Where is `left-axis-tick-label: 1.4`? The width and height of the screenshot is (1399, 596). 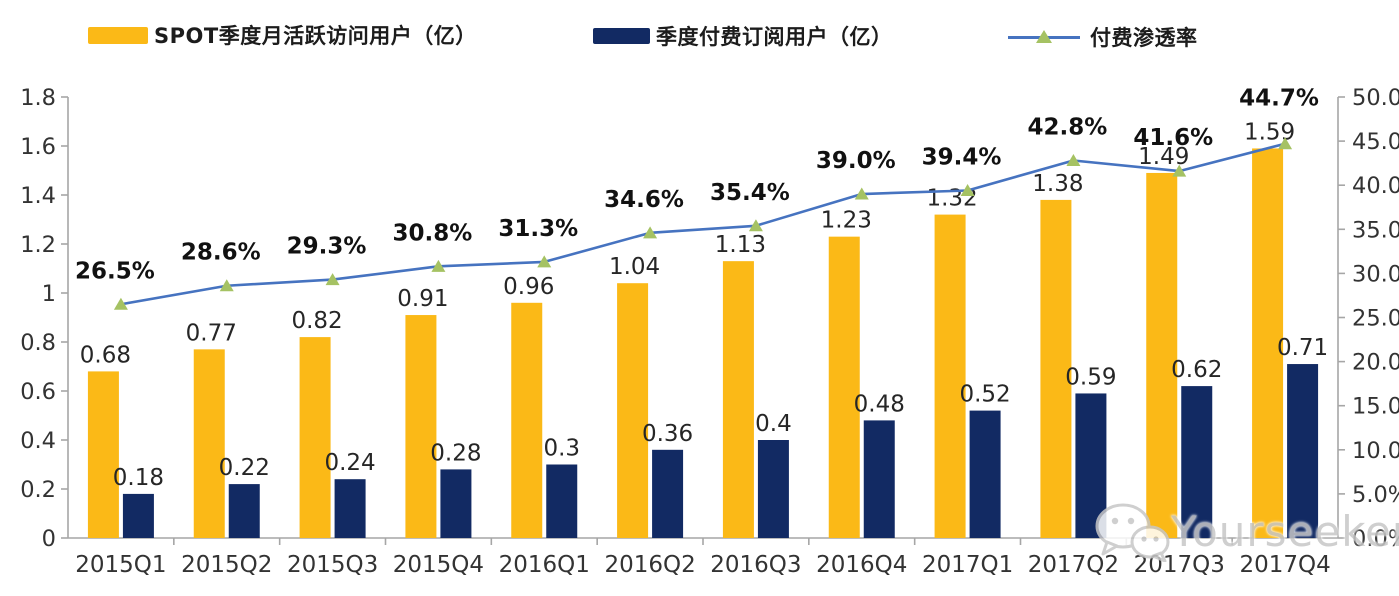
left-axis-tick-label: 1.4 is located at coordinates (38, 196).